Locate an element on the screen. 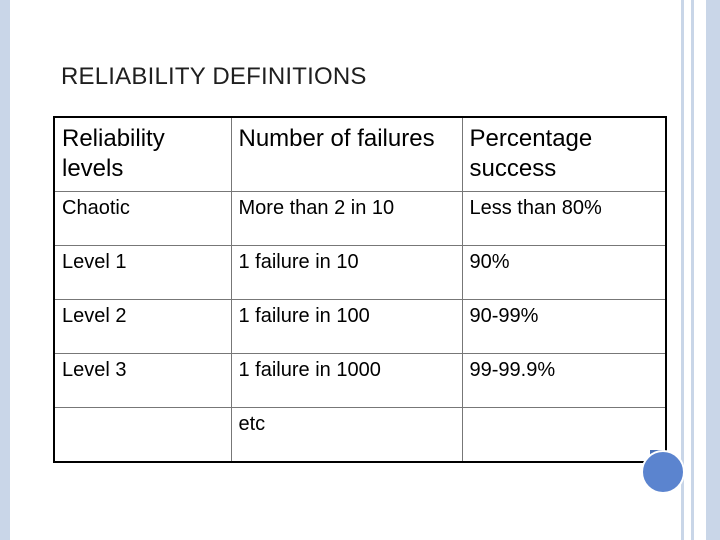 This screenshot has width=720, height=540. table-row: Level 3 1 failure in 1000 99-99.9% is located at coordinates (360, 380).